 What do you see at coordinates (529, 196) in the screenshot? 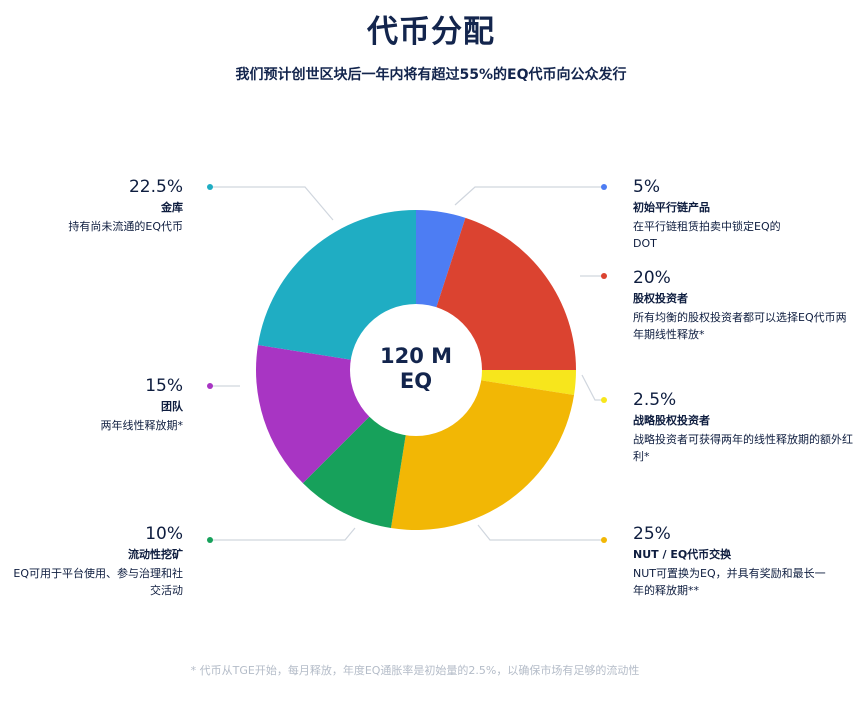
I see `connector-line-parachain` at bounding box center [529, 196].